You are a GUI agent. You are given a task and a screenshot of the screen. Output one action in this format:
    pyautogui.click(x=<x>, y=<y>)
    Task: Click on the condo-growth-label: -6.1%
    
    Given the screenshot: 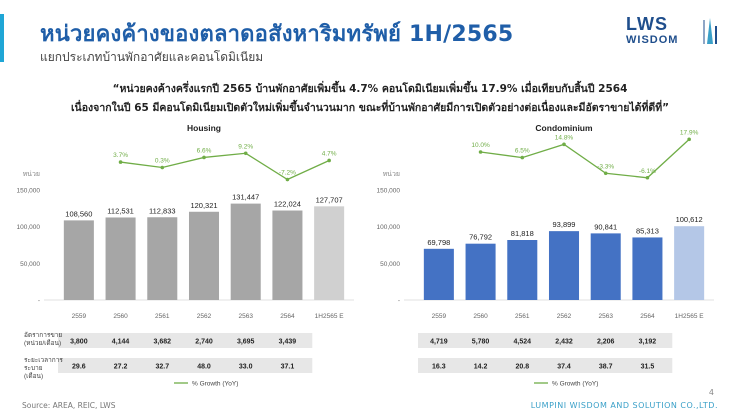 What is the action you would take?
    pyautogui.click(x=647, y=171)
    